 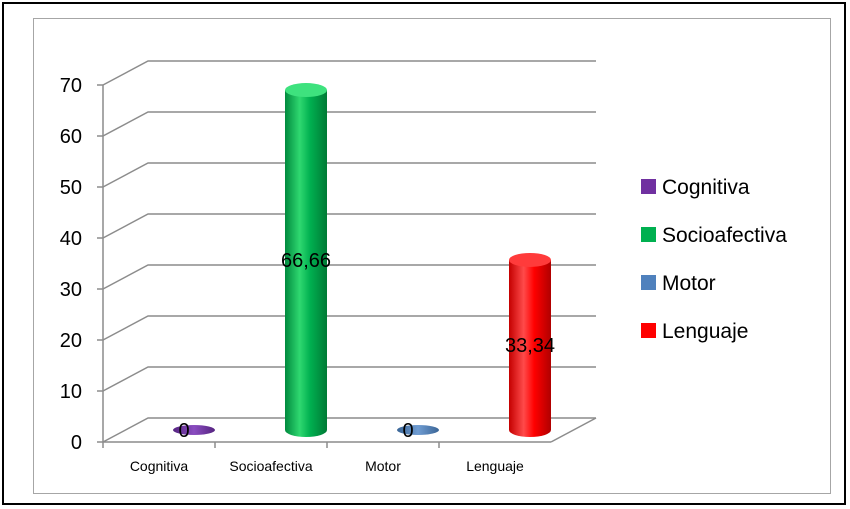 What do you see at coordinates (159, 466) in the screenshot?
I see `x-tick-label: Cognitiva` at bounding box center [159, 466].